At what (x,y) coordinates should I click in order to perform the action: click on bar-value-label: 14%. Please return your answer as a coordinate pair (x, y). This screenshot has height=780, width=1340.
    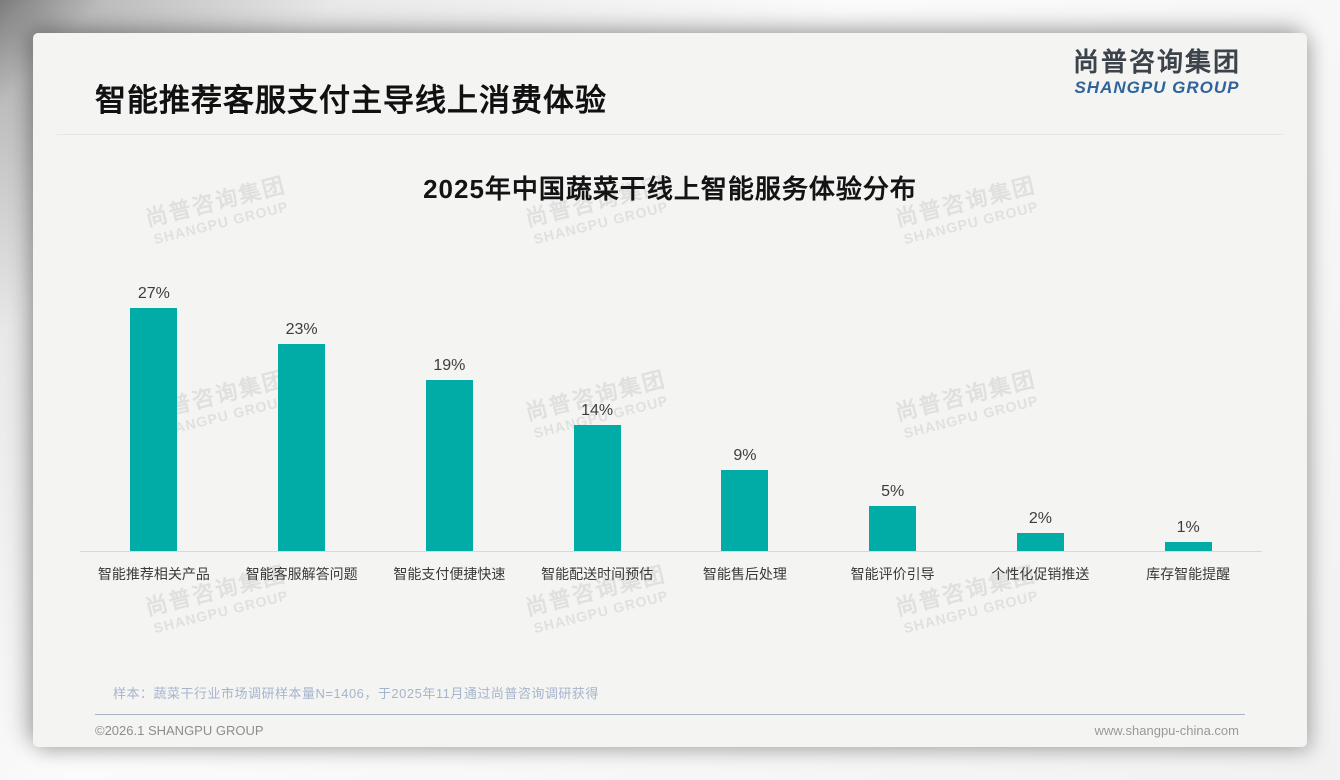
    Looking at the image, I should click on (597, 410).